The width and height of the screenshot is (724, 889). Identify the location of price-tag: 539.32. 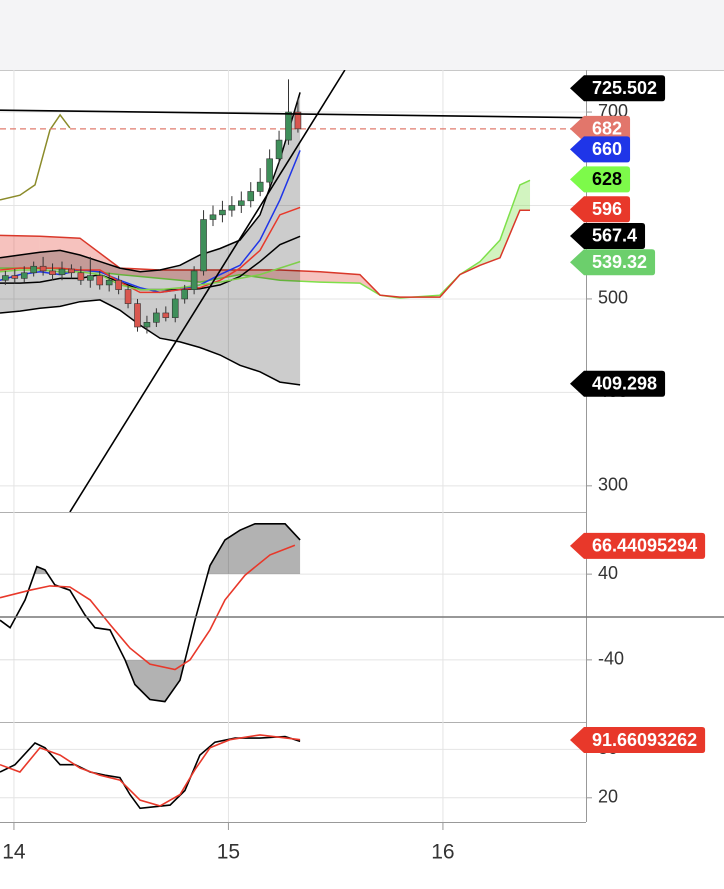
(613, 262).